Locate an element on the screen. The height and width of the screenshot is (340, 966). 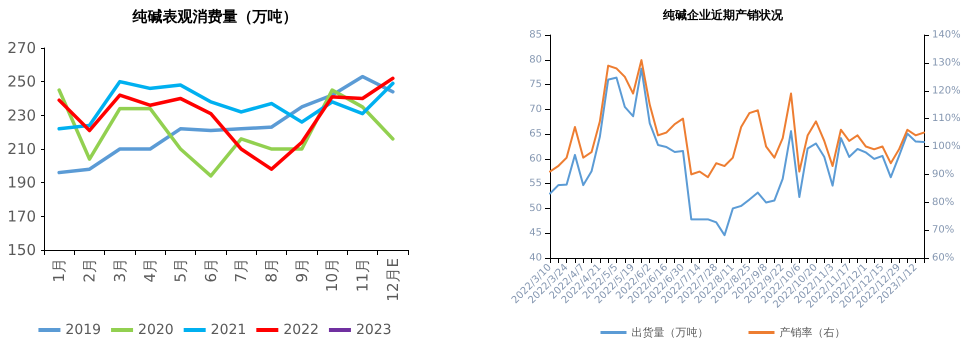
y-tick-label: 75 is located at coordinates (535, 84).